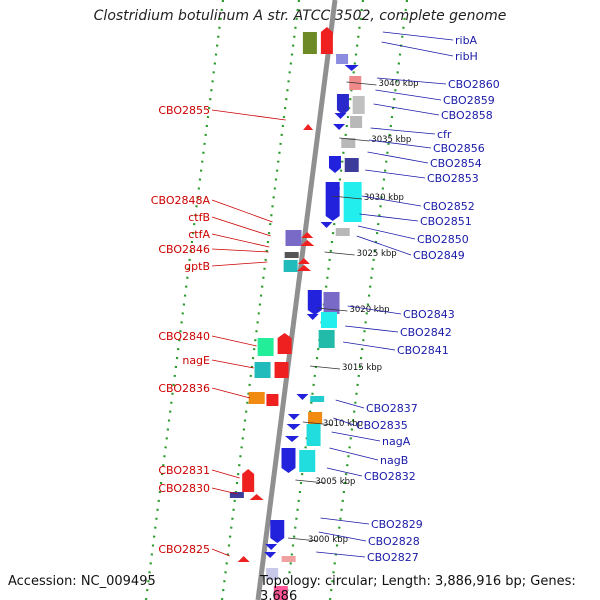 This screenshot has height=600, width=600. Describe the element at coordinates (184, 249) in the screenshot. I see `gene-label-forward: CBO2846` at that location.